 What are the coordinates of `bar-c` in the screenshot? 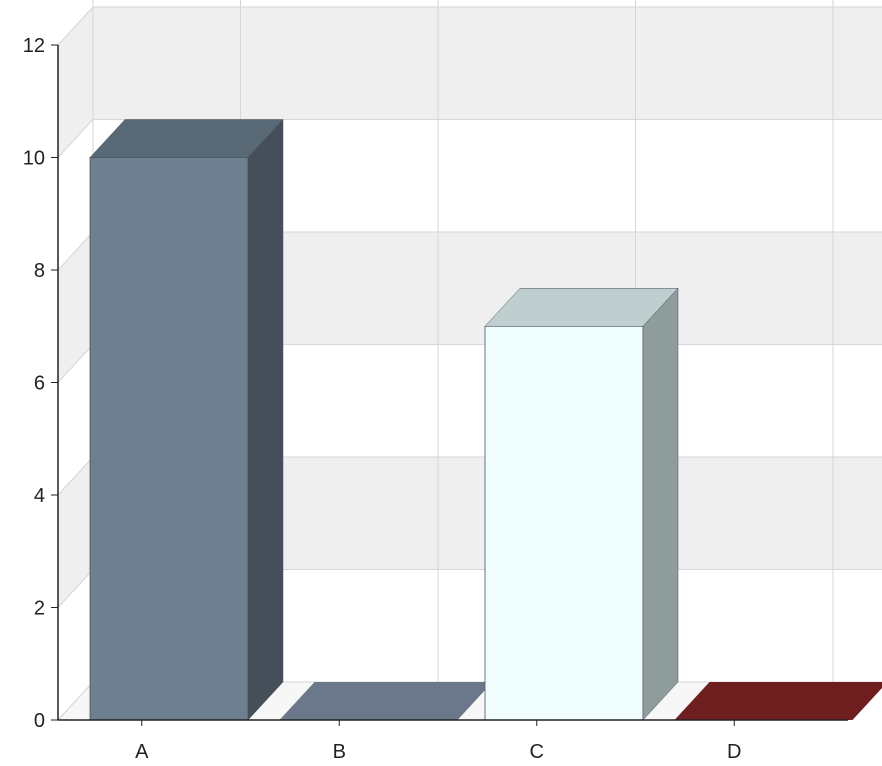 It's located at (581, 504).